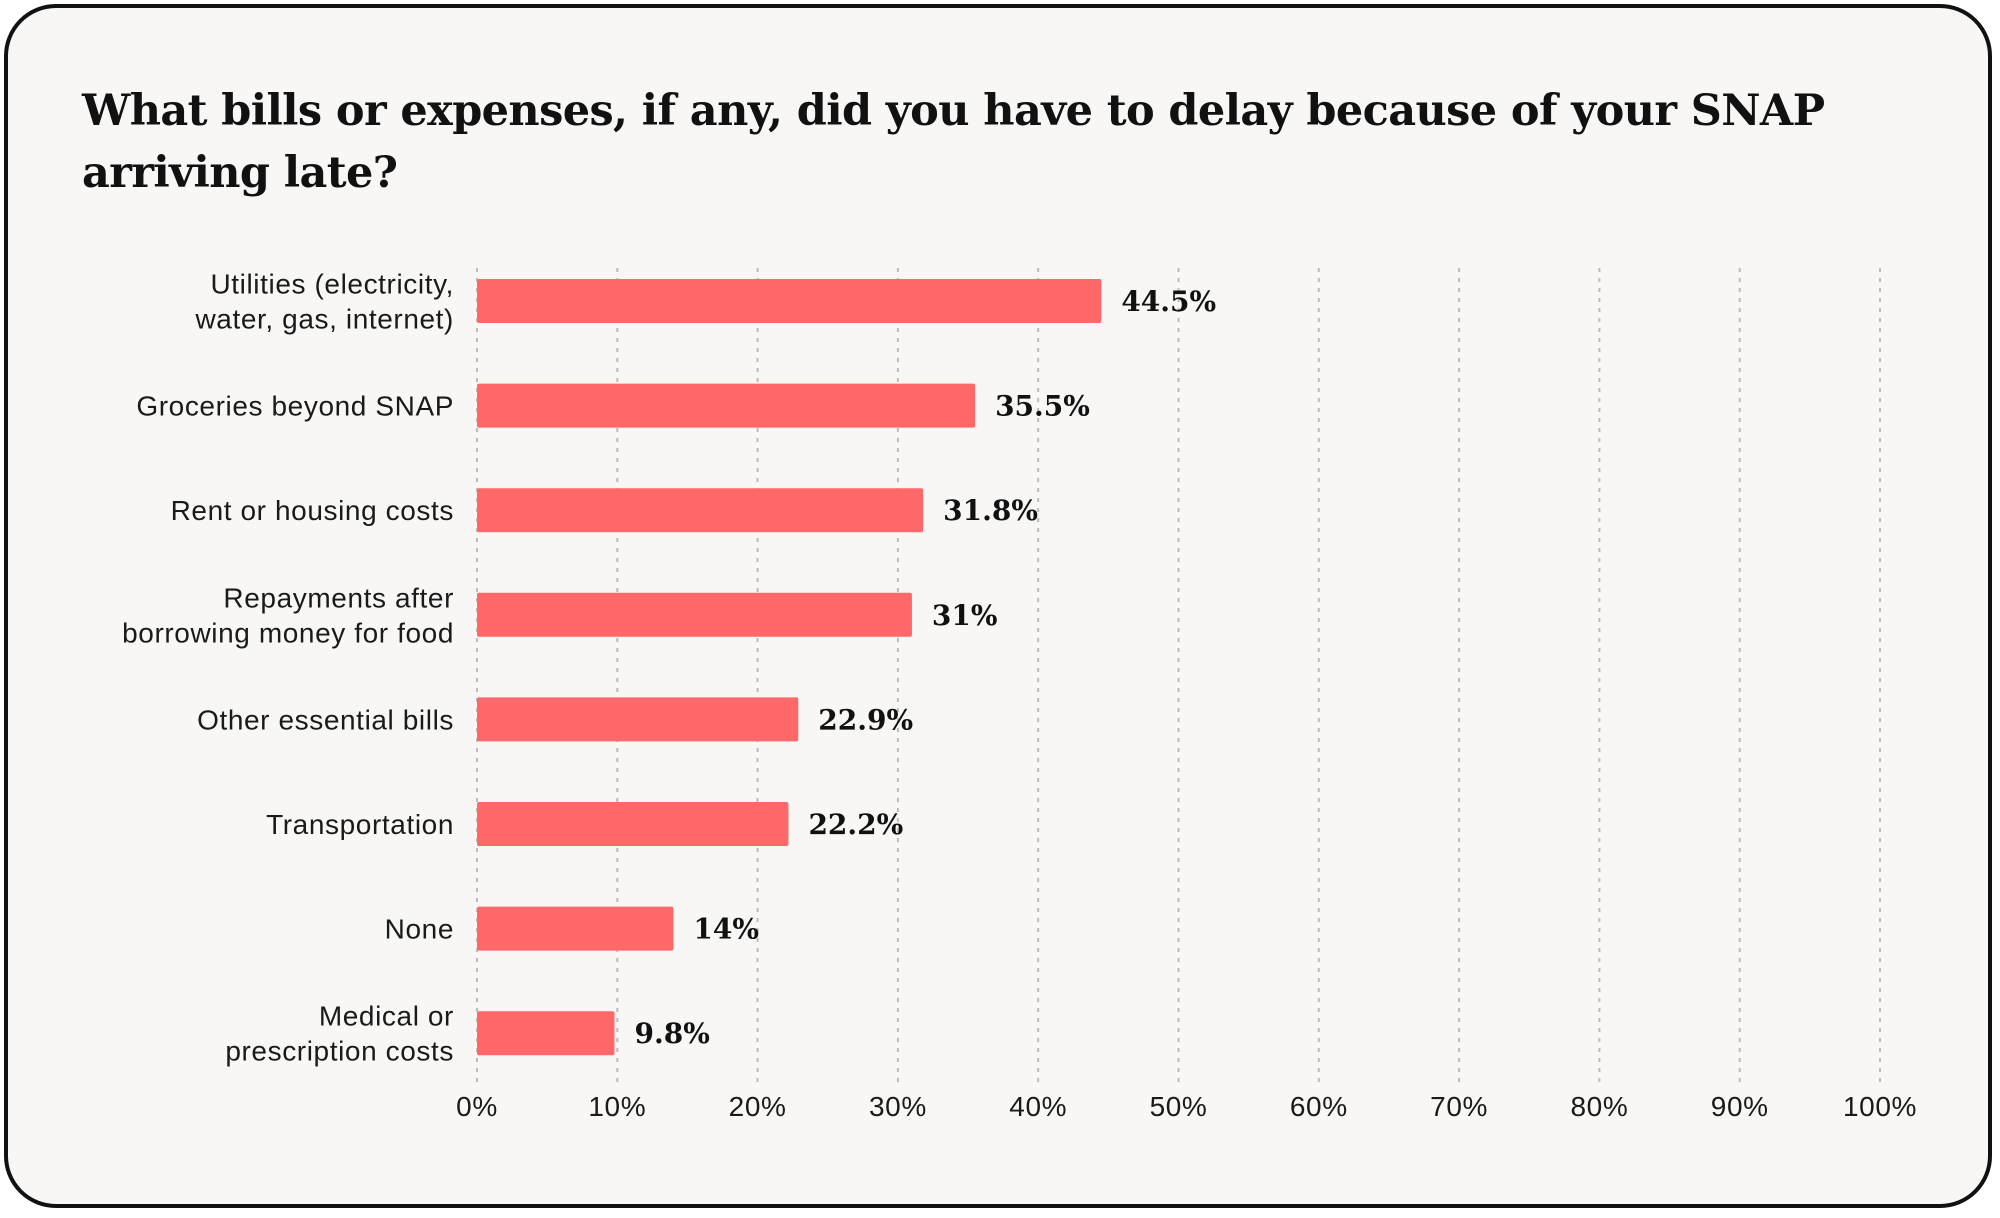 The width and height of the screenshot is (2000, 1218). What do you see at coordinates (339, 1051) in the screenshot?
I see `category-label: prescription costs` at bounding box center [339, 1051].